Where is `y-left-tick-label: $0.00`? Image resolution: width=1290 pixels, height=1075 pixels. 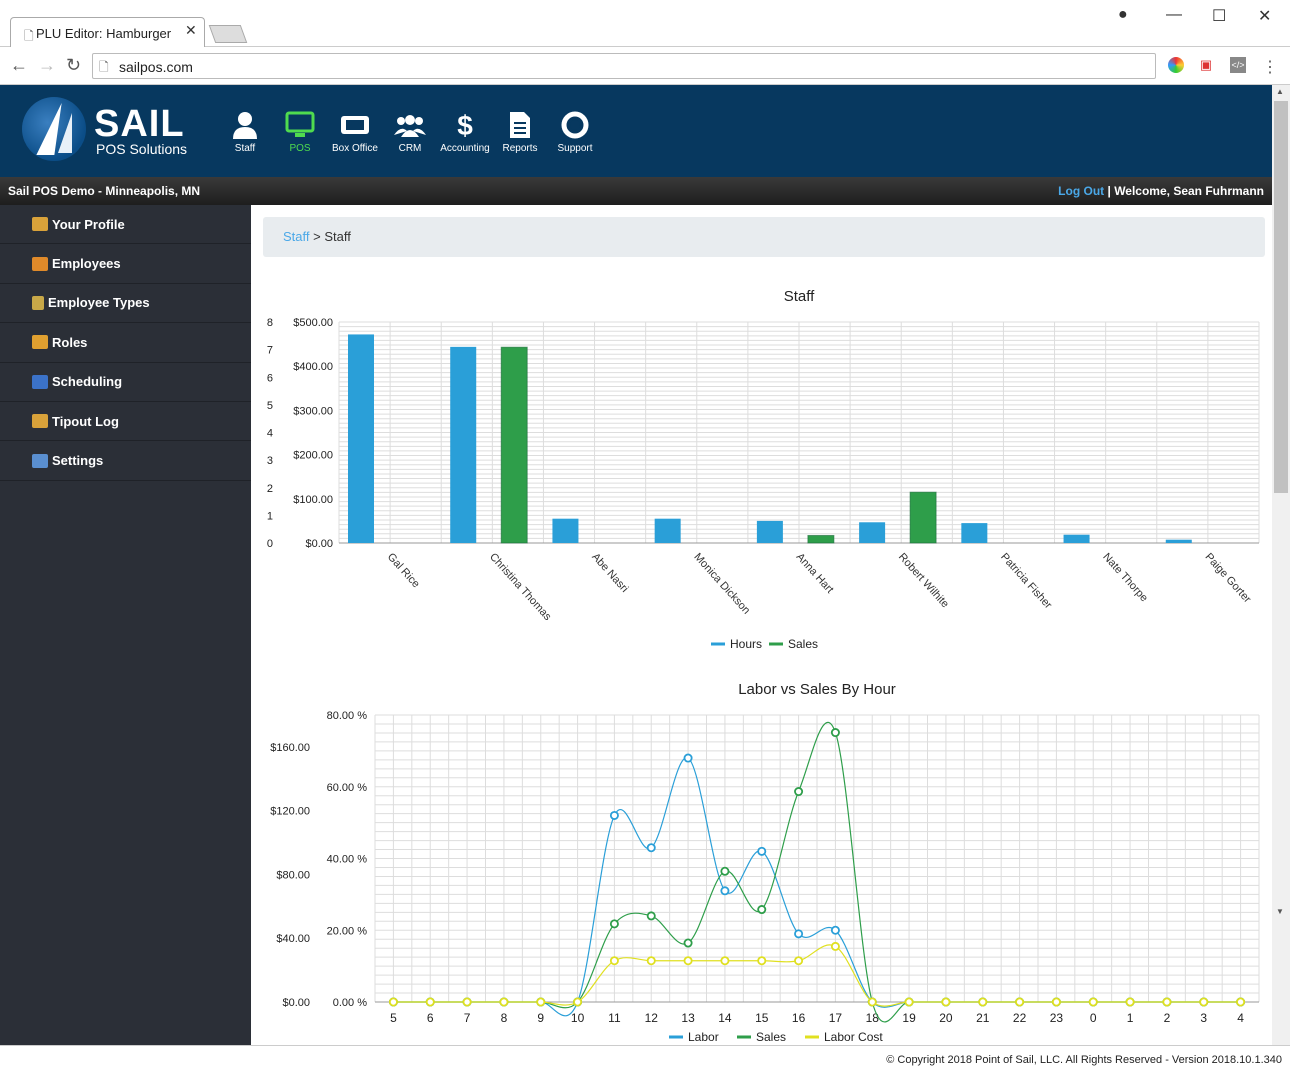 y-left-tick-label: $0.00 is located at coordinates (296, 1003).